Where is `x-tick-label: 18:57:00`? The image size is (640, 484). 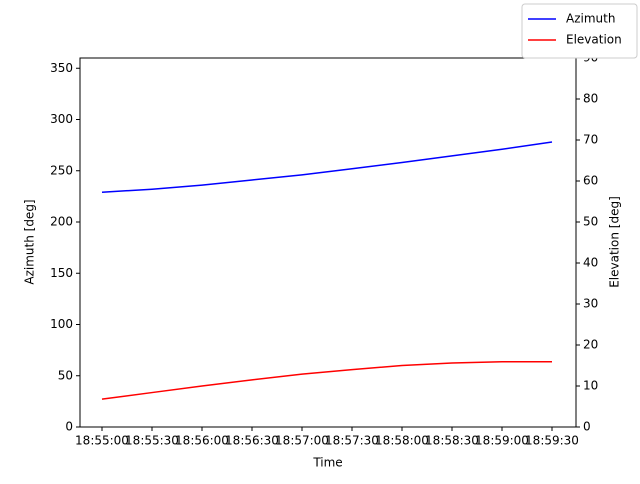
x-tick-label: 18:57:00 is located at coordinates (302, 441).